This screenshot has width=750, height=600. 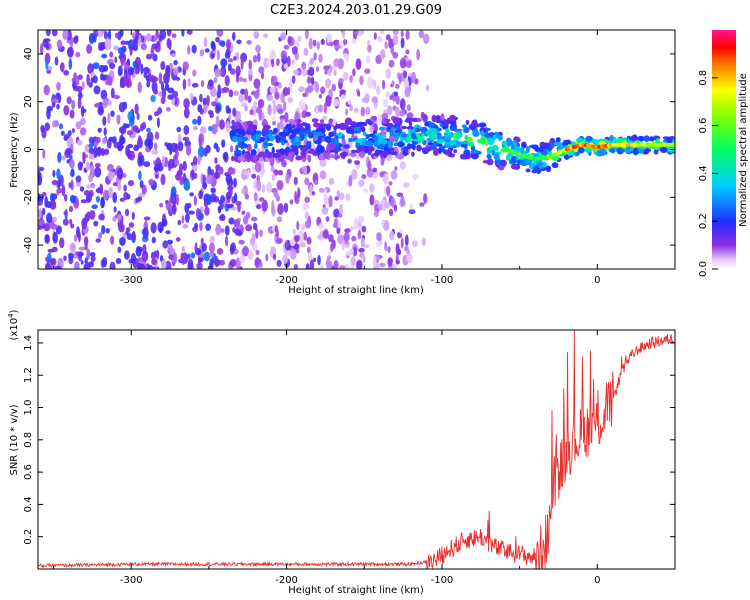 I want to click on colorbar-label: Normalized spectral amplitude, so click(x=743, y=150).